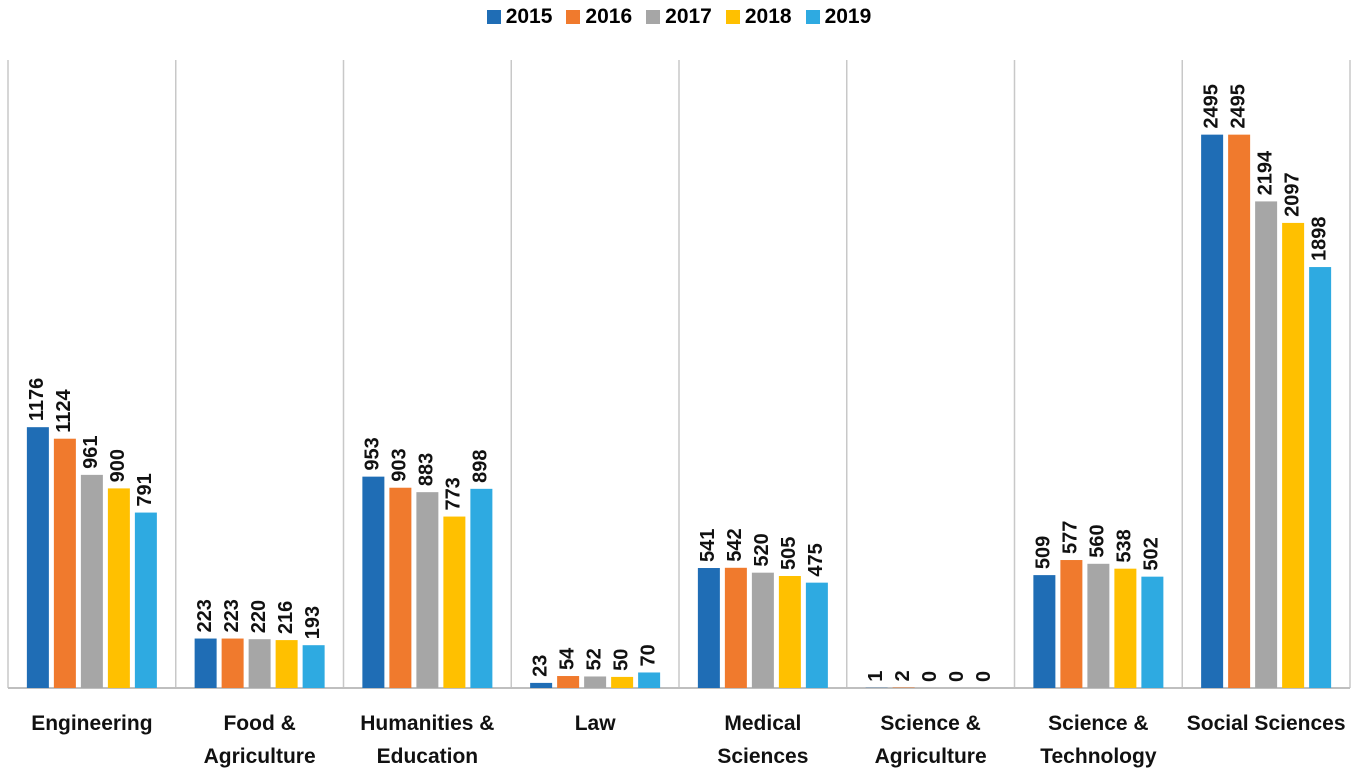 This screenshot has width=1358, height=773. Describe the element at coordinates (762, 549) in the screenshot. I see `data-label: 520` at that location.